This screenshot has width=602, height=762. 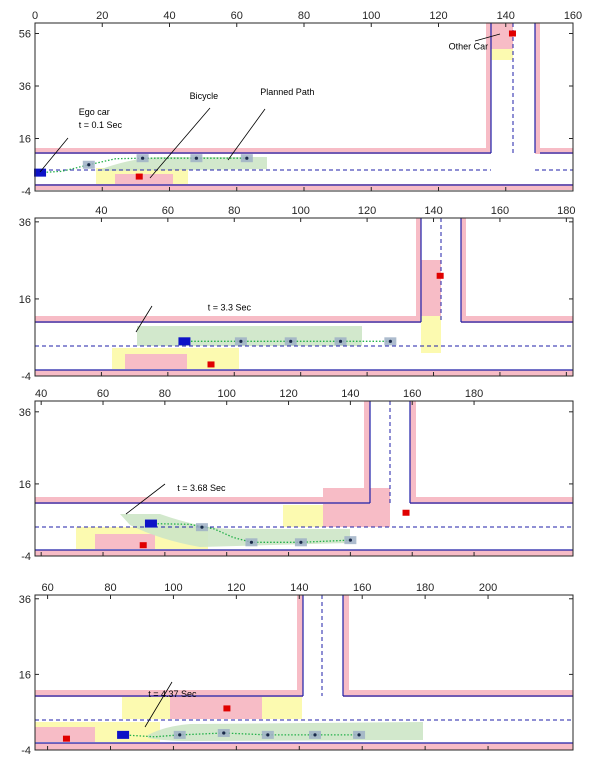 What do you see at coordinates (438, 16) in the screenshot?
I see `panel-1-xtick-label-7: 120` at bounding box center [438, 16].